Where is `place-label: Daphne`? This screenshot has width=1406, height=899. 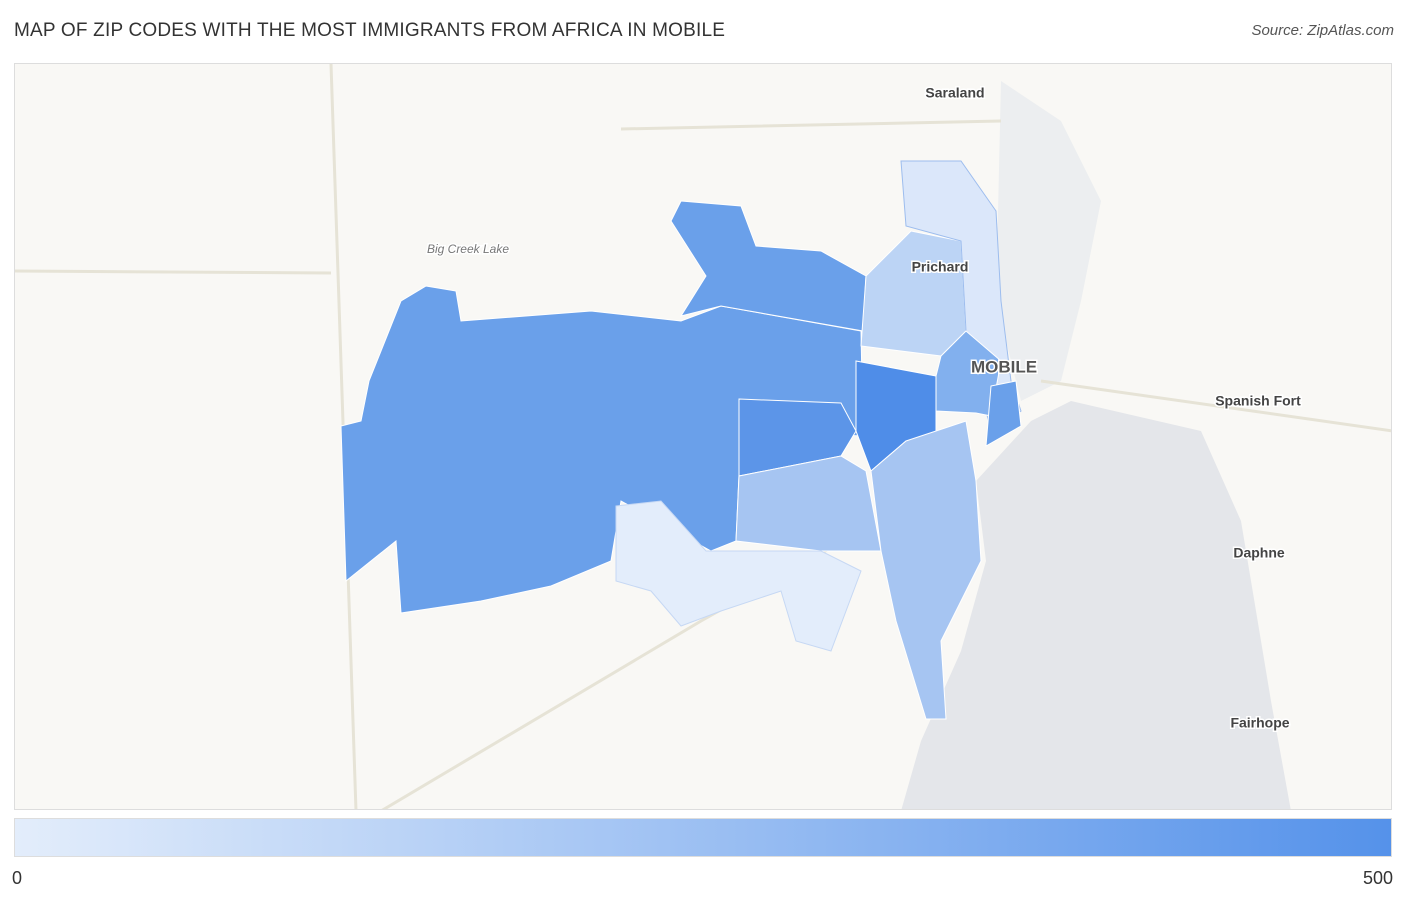
place-label: Daphne is located at coordinates (1259, 553).